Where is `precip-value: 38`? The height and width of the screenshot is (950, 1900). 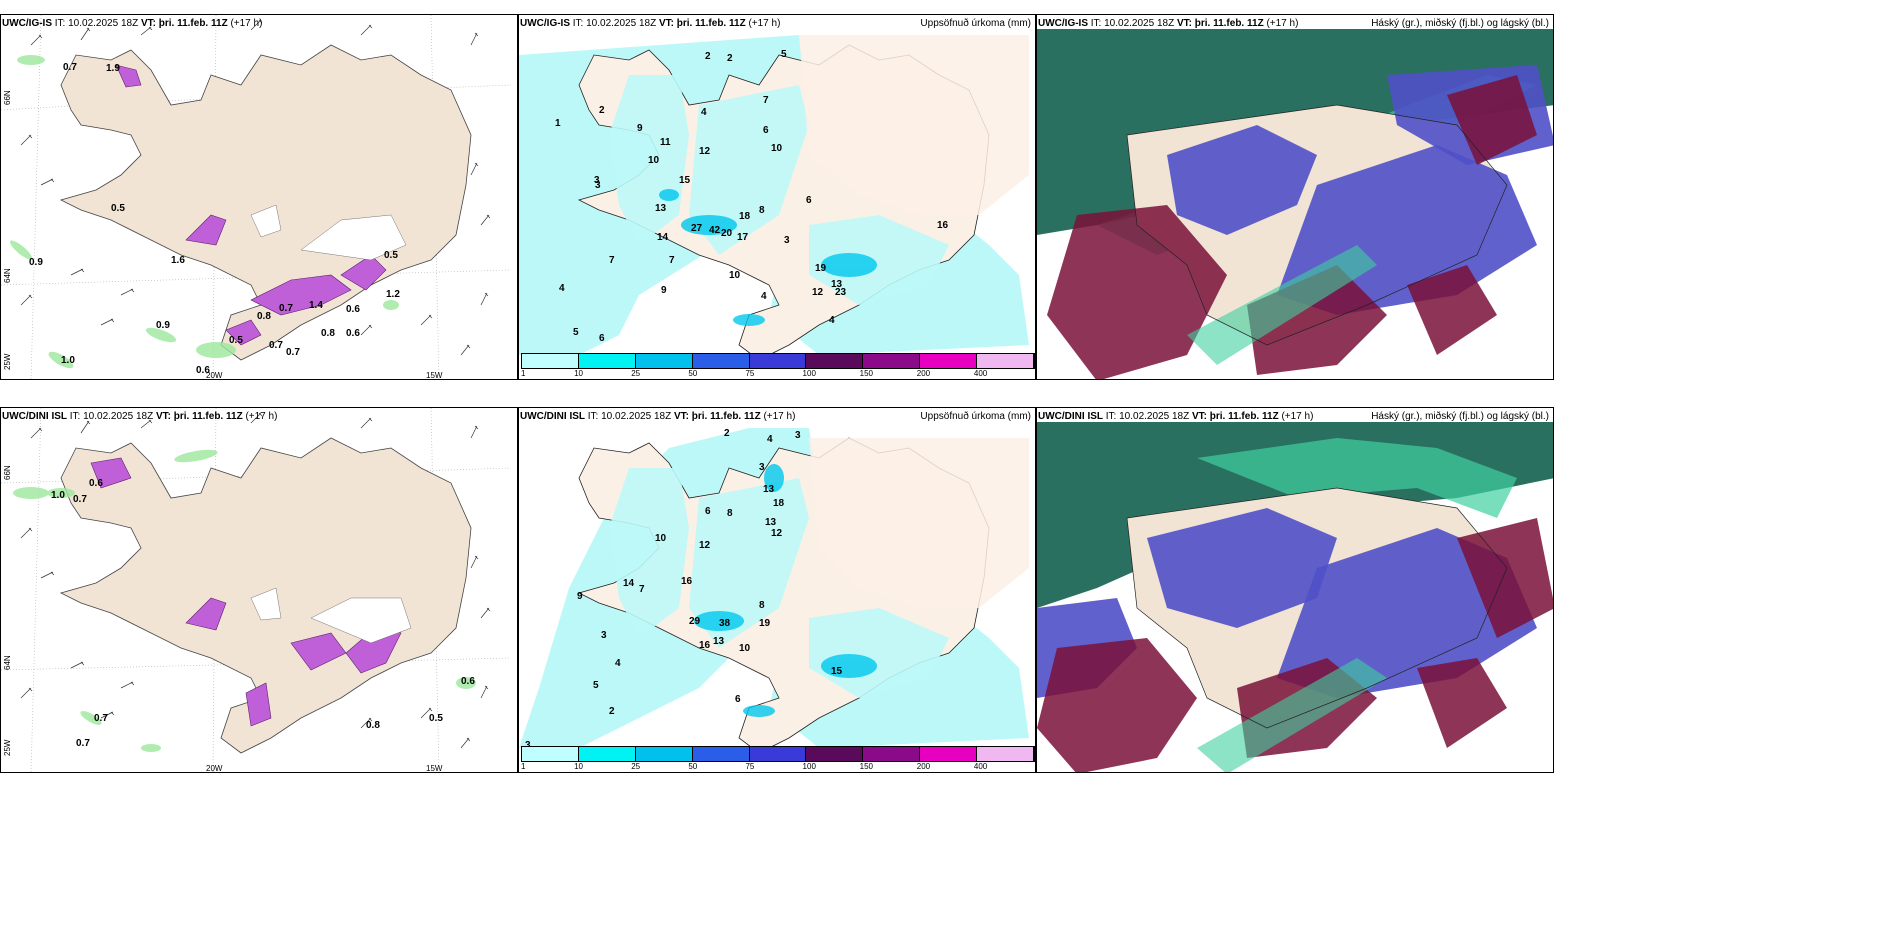 precip-value: 38 is located at coordinates (725, 623).